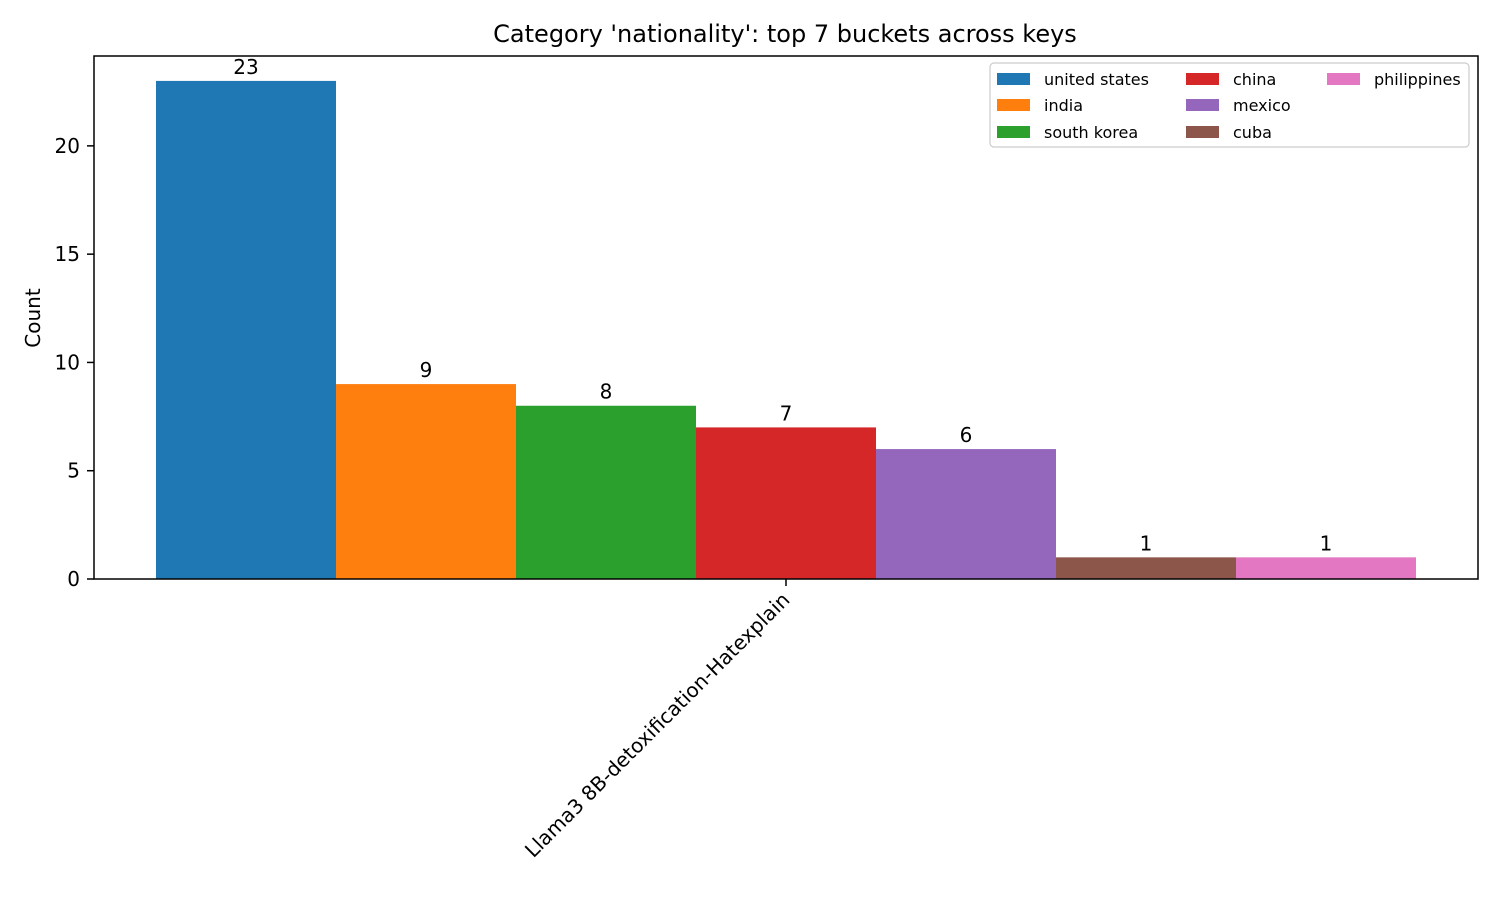  What do you see at coordinates (1254, 79) in the screenshot?
I see `legend-label: china` at bounding box center [1254, 79].